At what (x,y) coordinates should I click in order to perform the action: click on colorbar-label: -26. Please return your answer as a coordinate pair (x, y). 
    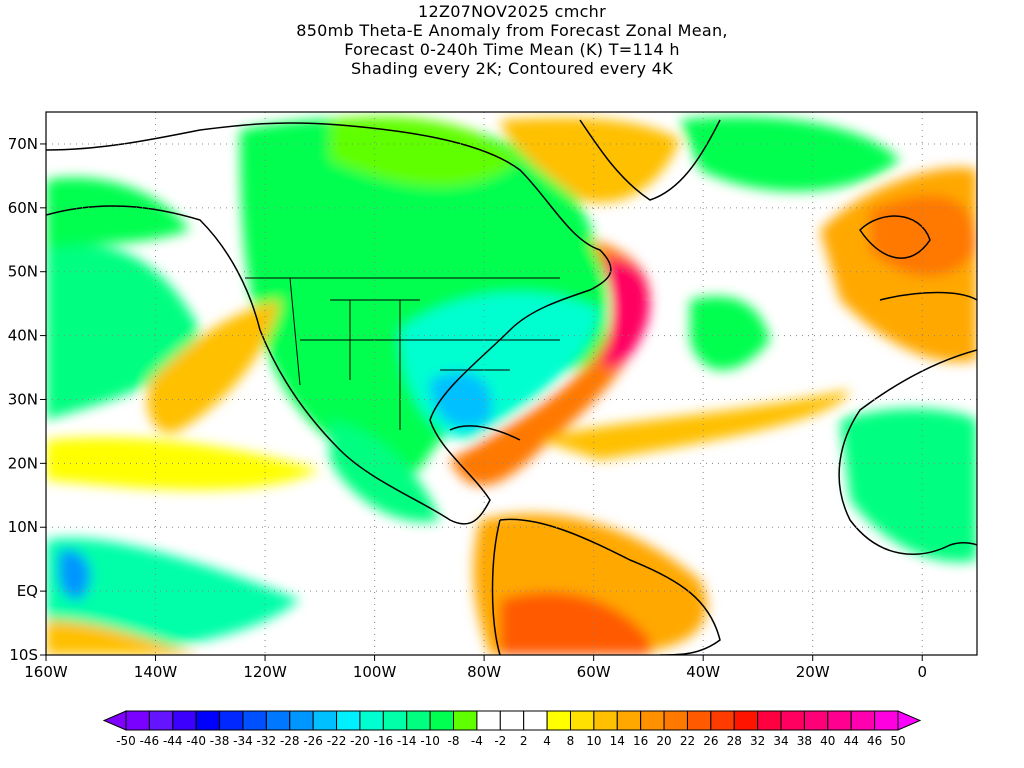
    Looking at the image, I should click on (313, 741).